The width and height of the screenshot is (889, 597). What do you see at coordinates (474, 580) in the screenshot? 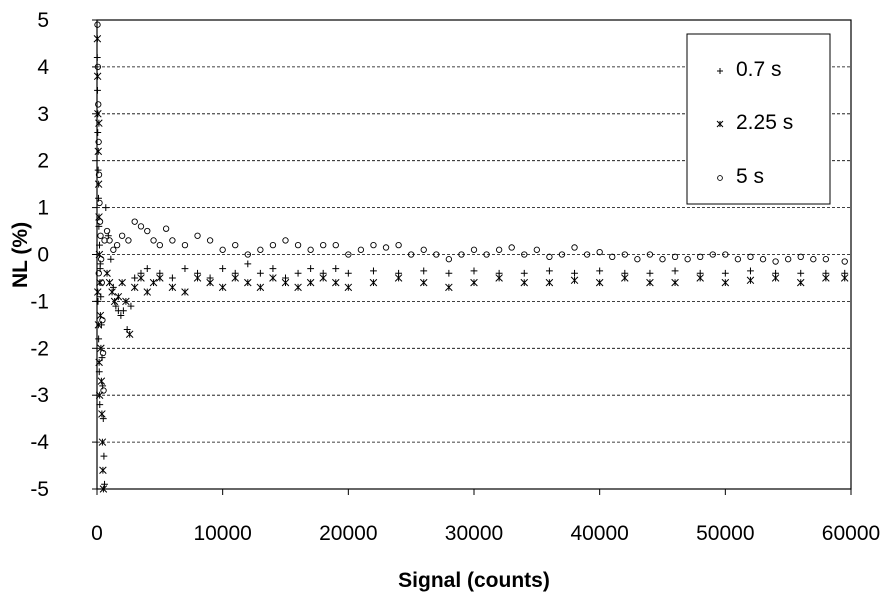
I see `x-axis-title: Signal (counts)` at bounding box center [474, 580].